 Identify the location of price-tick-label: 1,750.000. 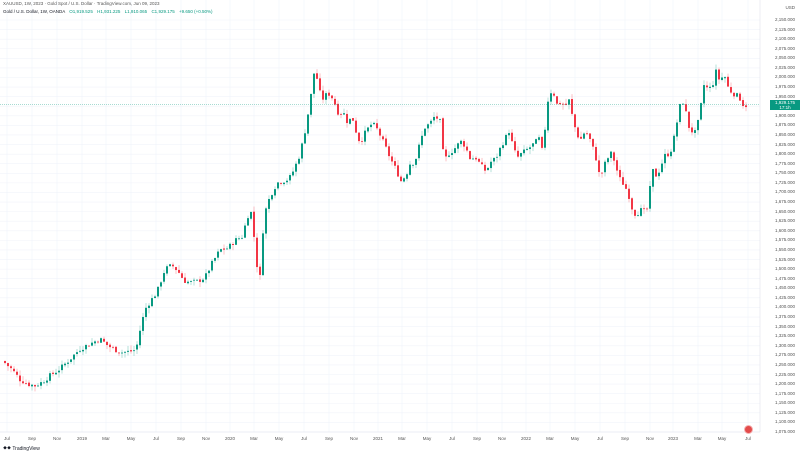
(784, 173).